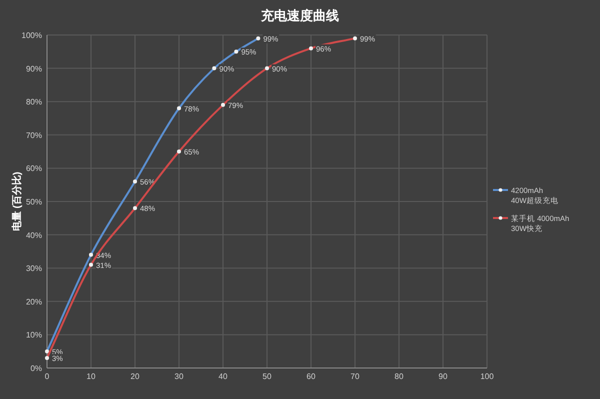  I want to click on x-tick-label: 20, so click(135, 376).